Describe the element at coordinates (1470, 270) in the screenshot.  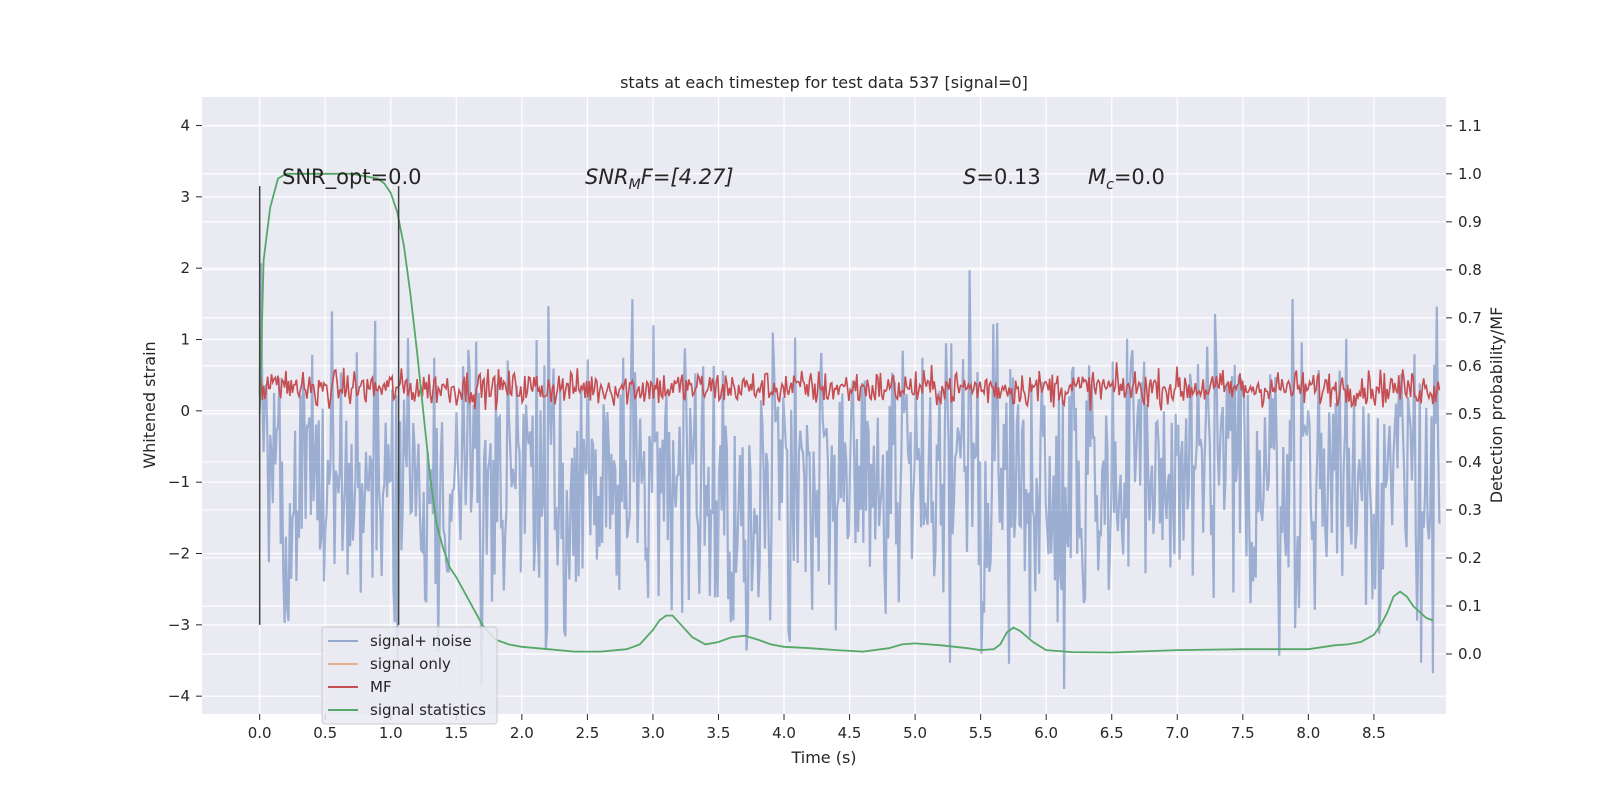
I see `y2-tick-label: 0.8` at that location.